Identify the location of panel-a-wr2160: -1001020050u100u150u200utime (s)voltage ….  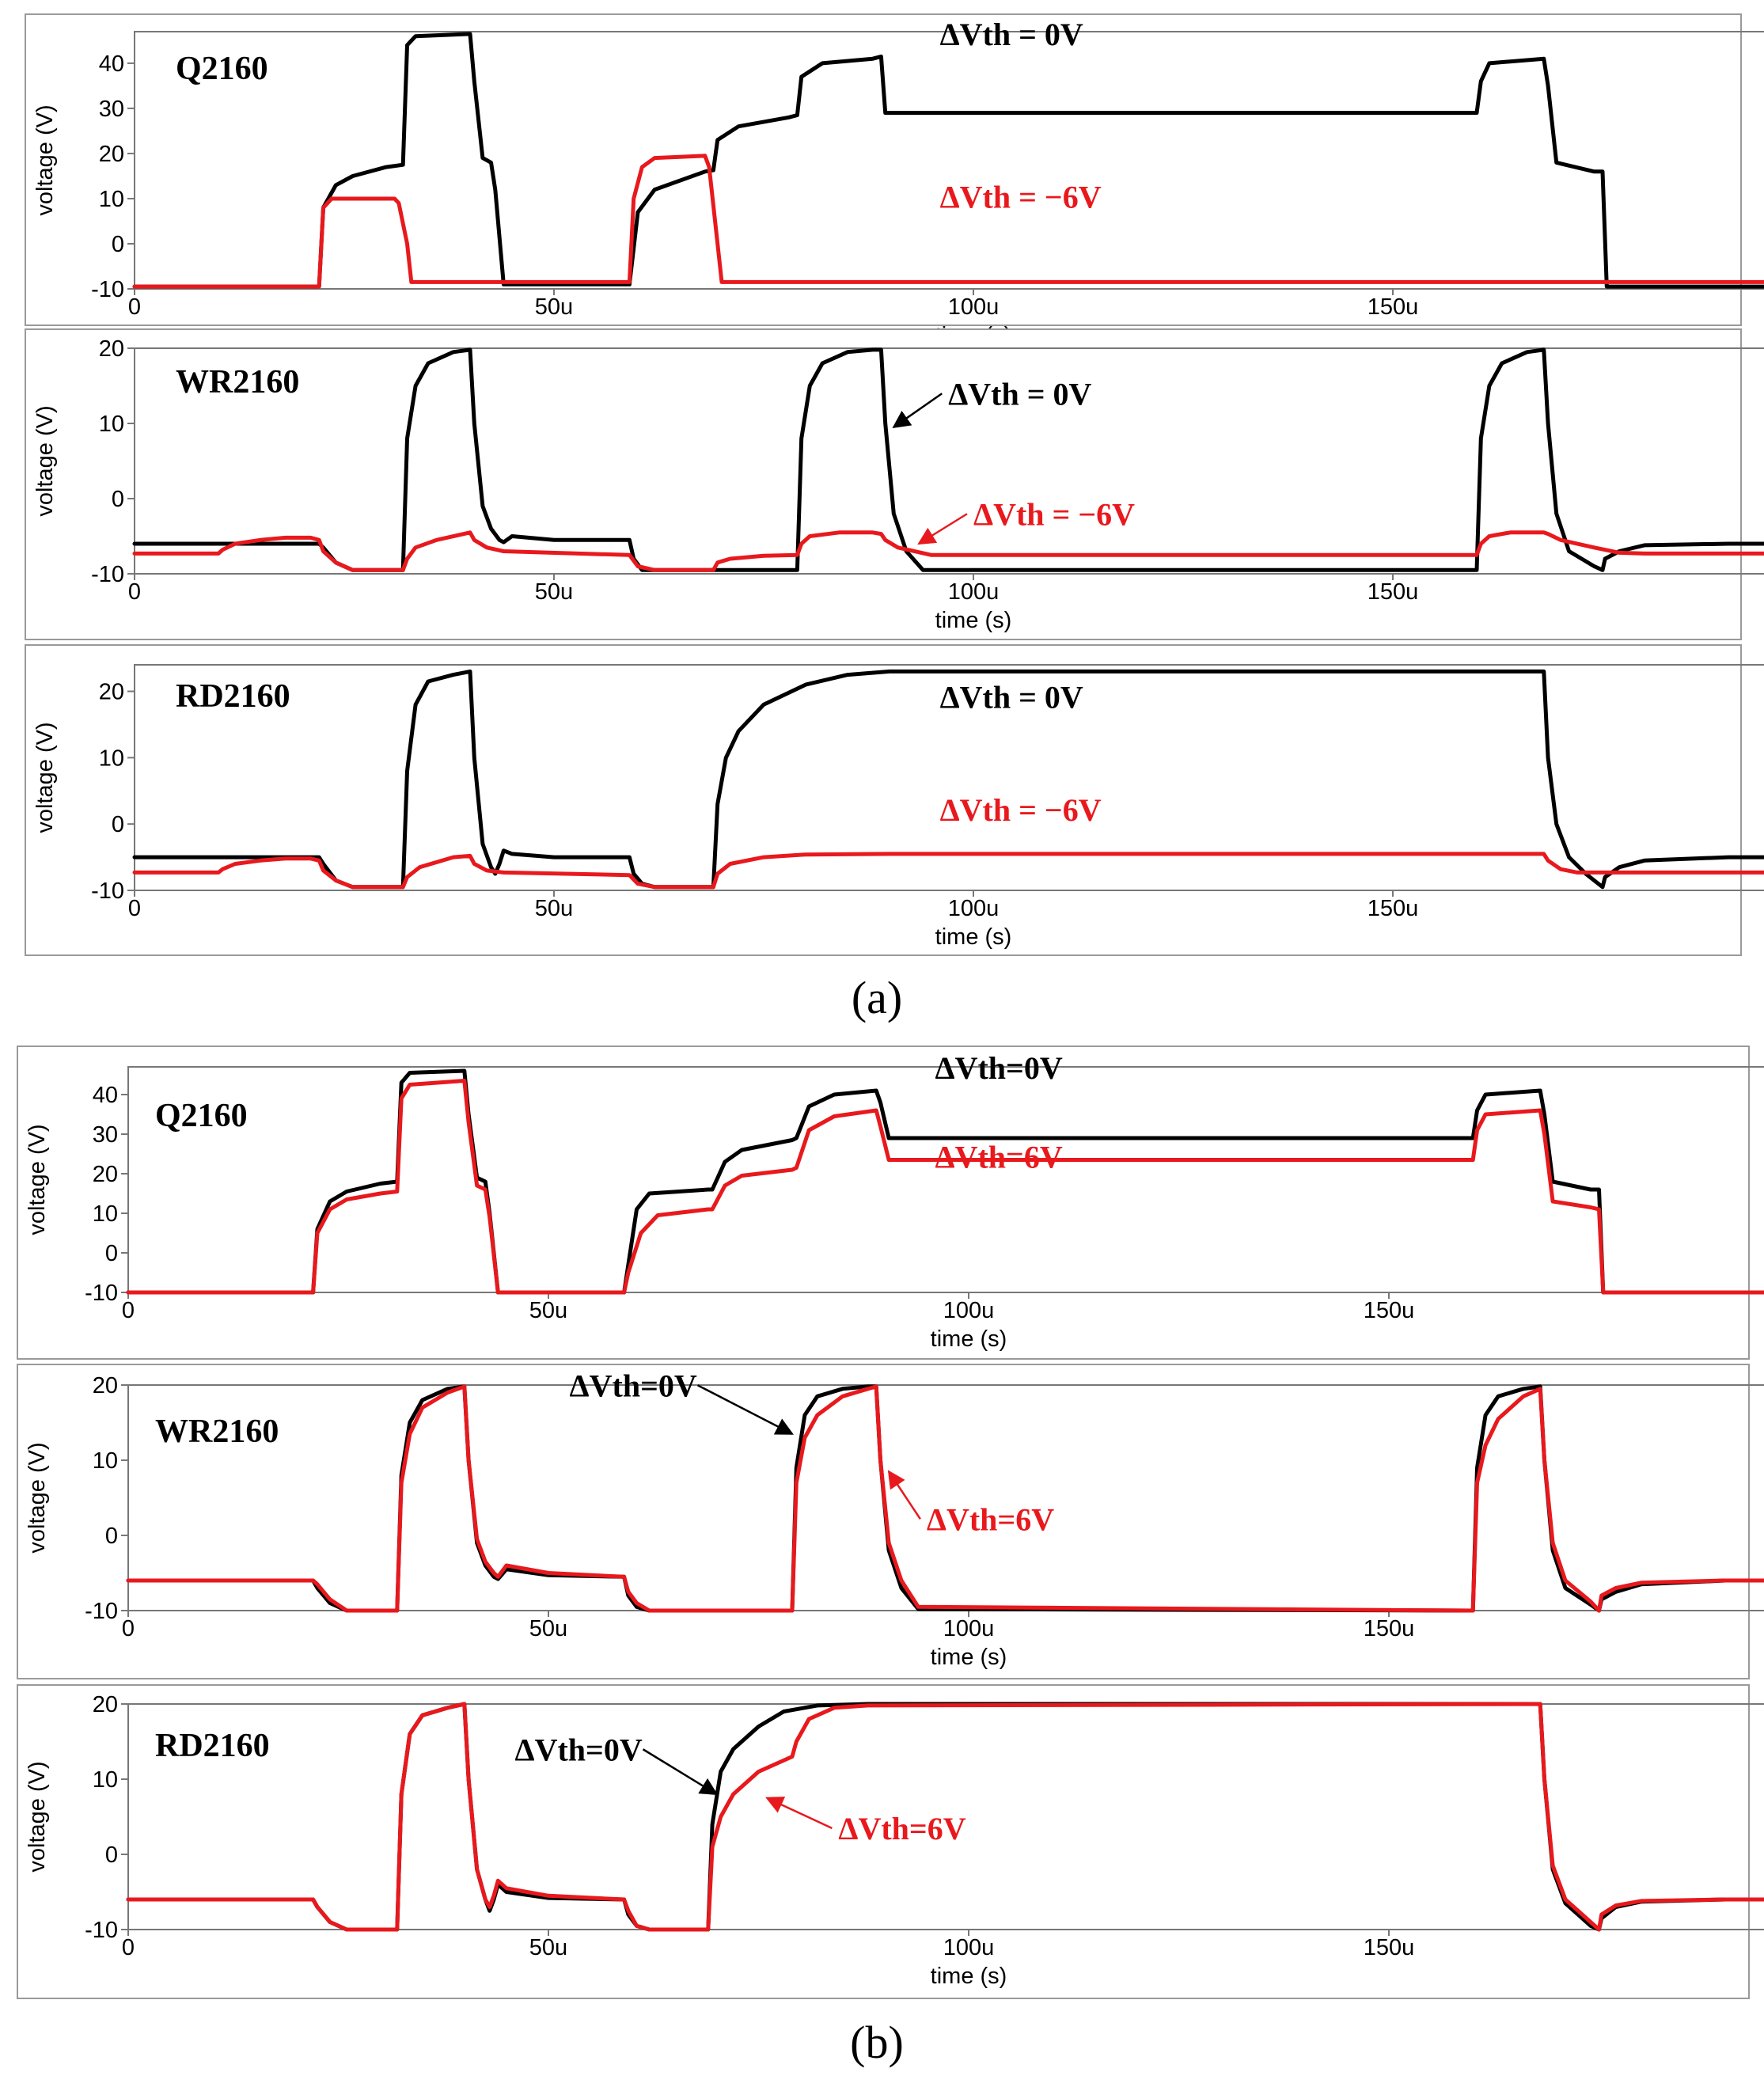
(894, 484).